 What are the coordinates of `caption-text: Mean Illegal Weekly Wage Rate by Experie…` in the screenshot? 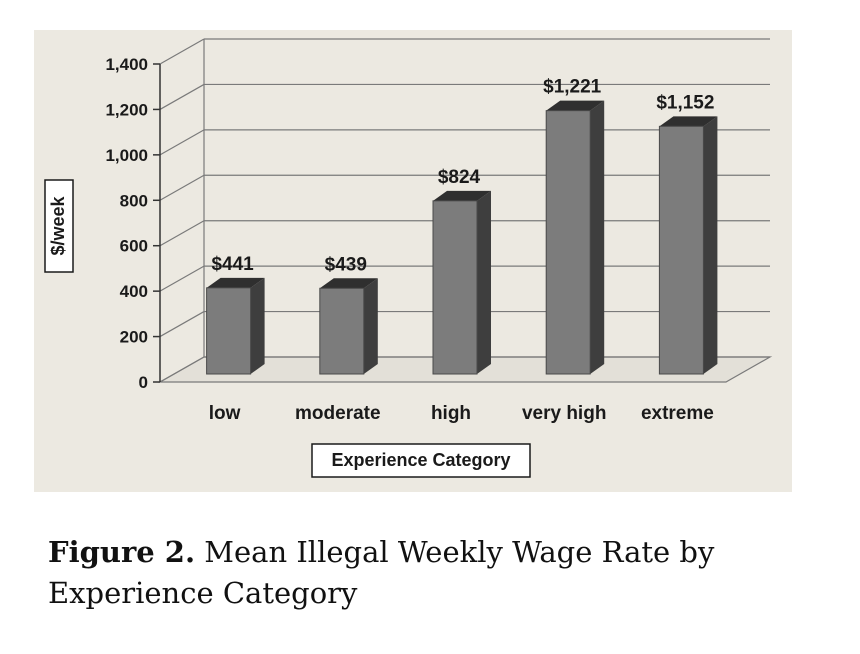 It's located at (381, 572).